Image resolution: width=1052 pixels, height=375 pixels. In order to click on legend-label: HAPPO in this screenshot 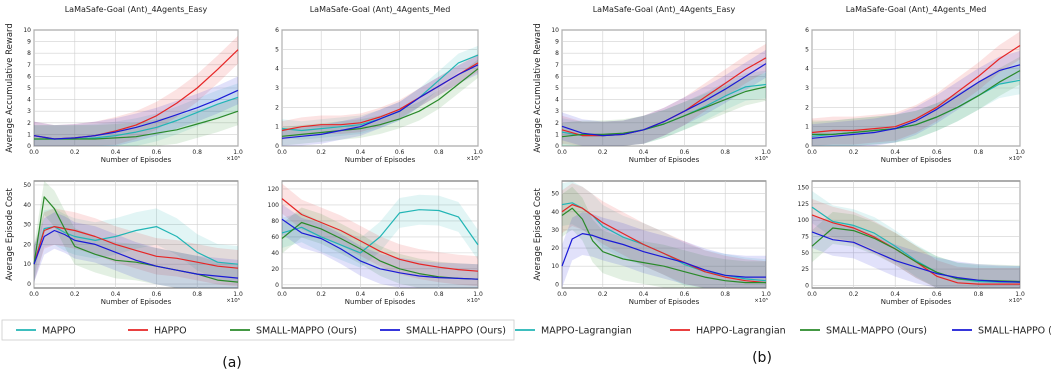, I will do `click(170, 331)`.